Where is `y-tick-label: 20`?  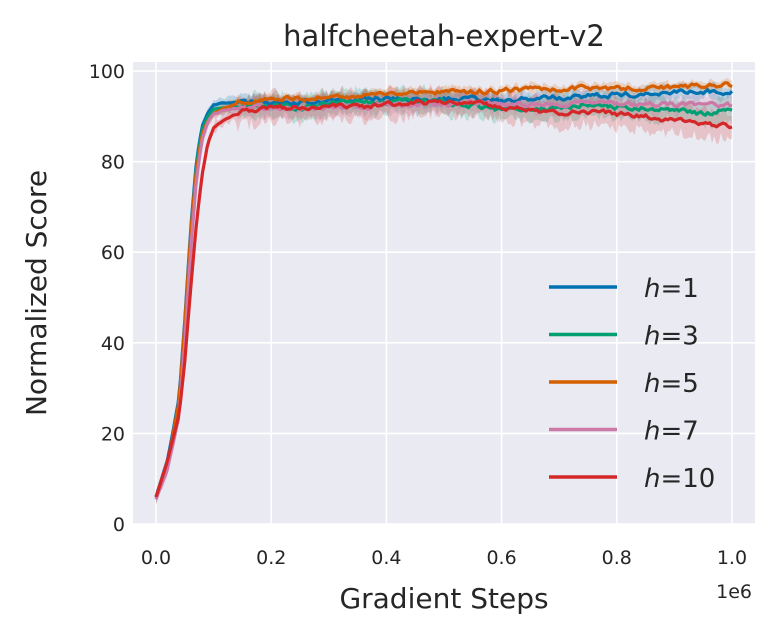 y-tick-label: 20 is located at coordinates (113, 434).